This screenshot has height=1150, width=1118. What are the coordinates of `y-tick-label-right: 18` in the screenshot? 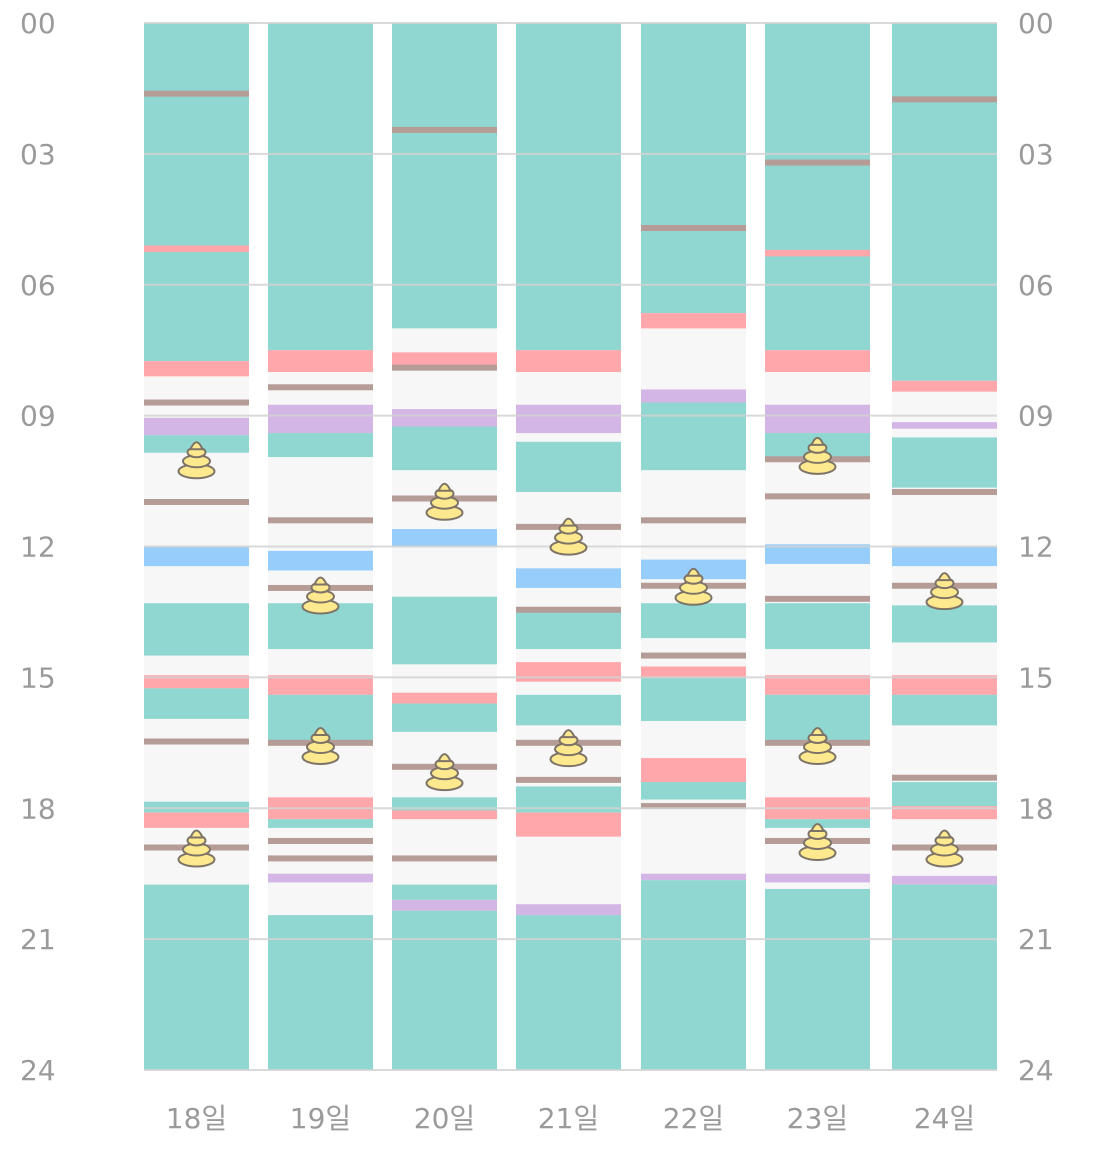 It's located at (1036, 808).